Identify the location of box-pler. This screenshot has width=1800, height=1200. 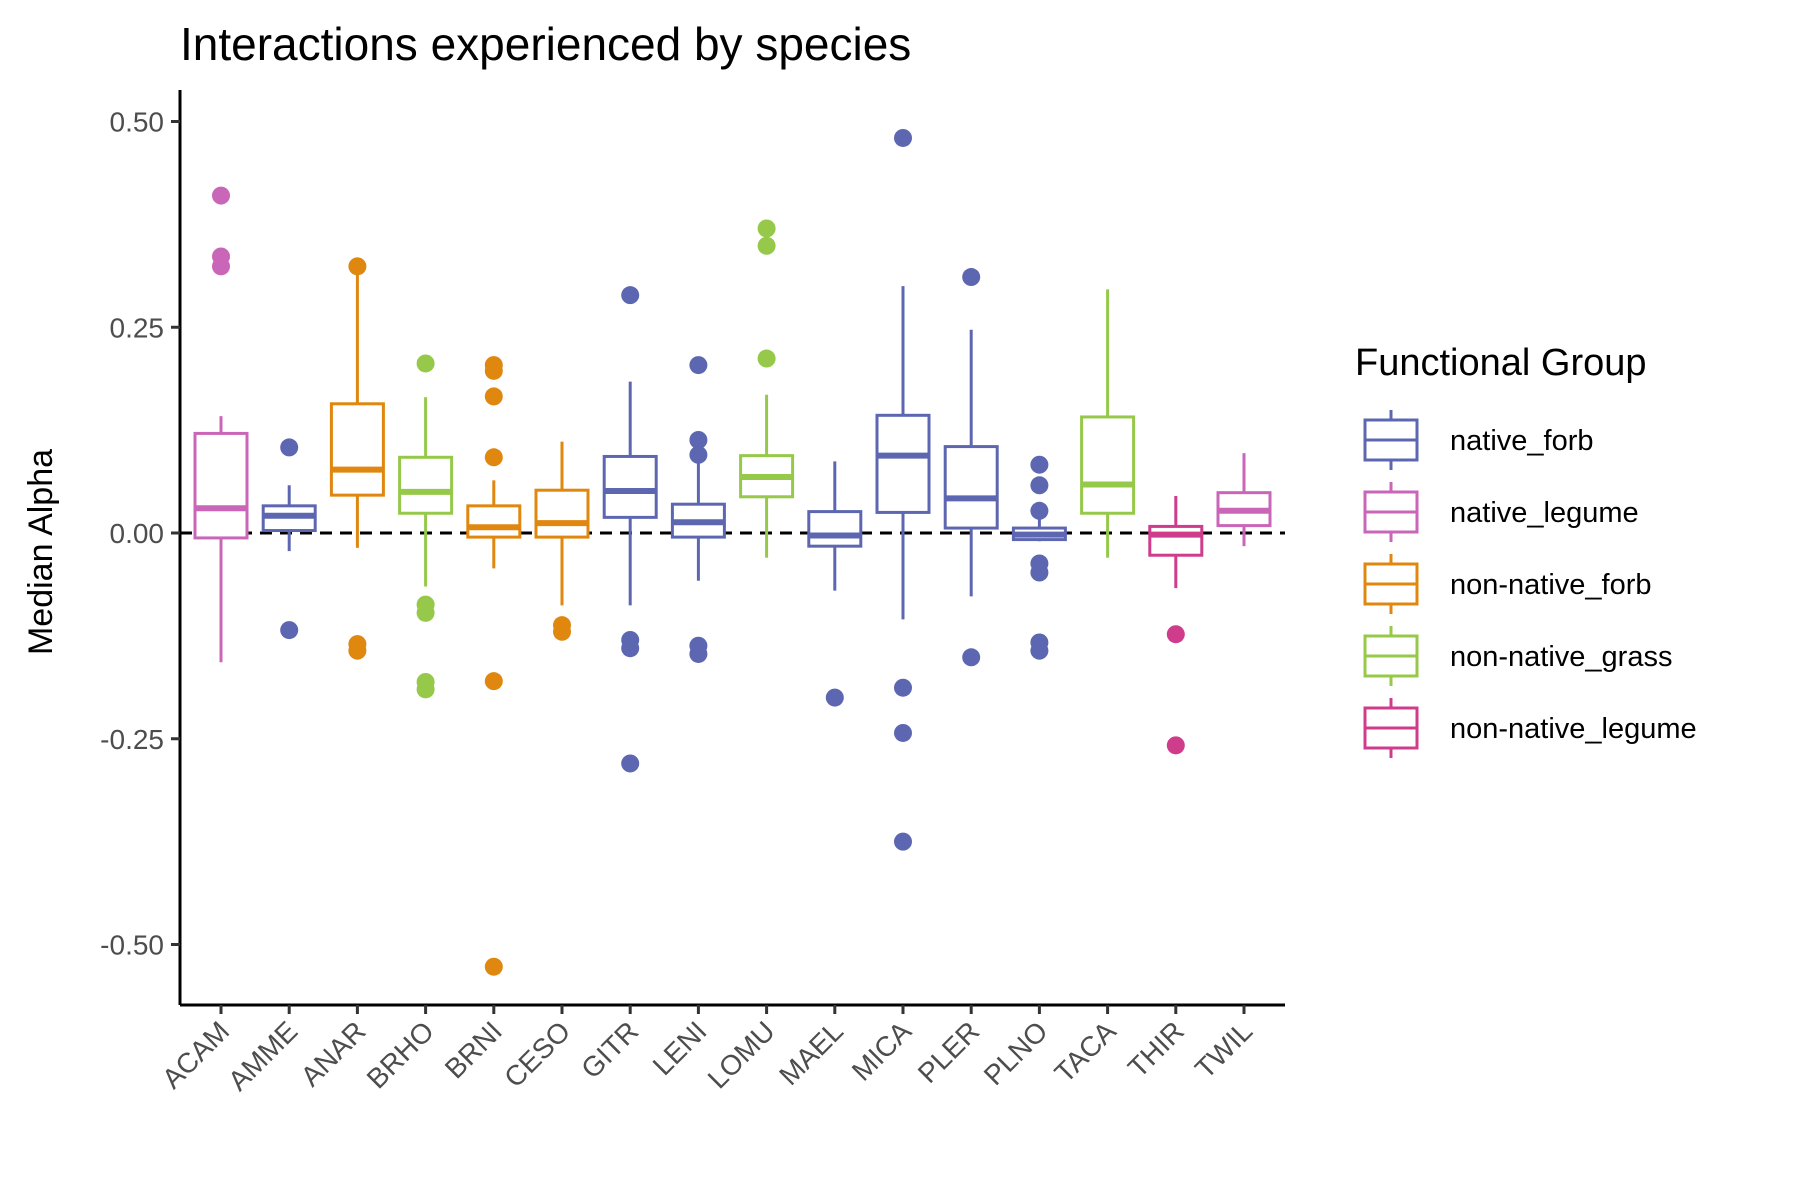
(971, 467).